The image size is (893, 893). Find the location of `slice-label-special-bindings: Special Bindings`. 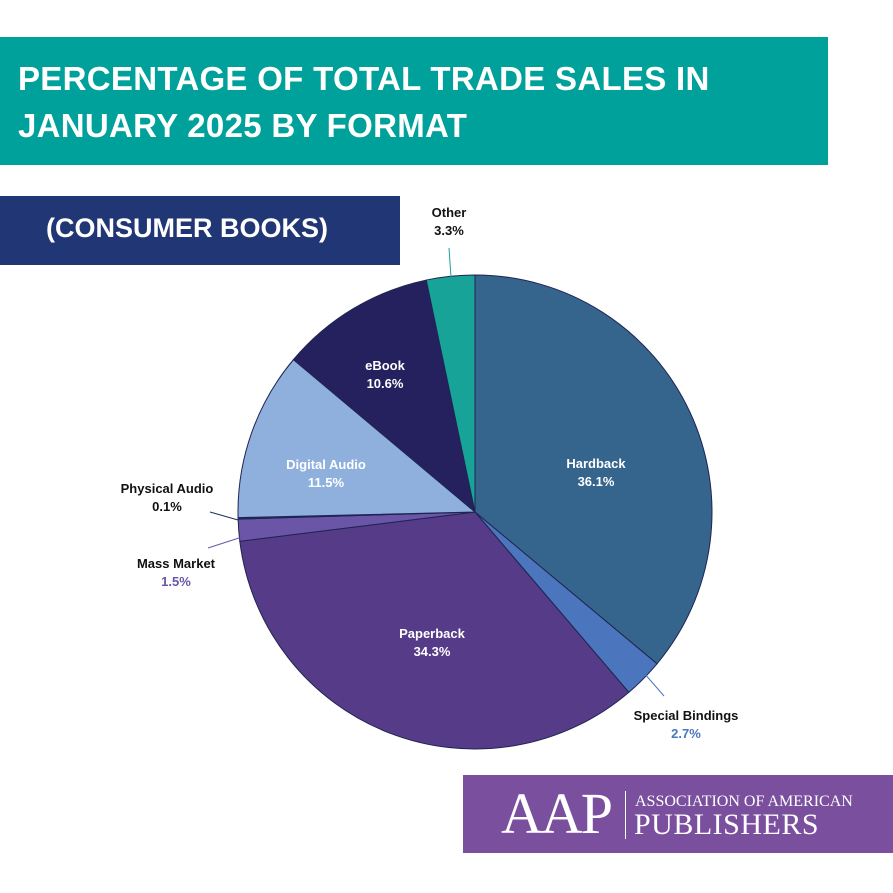

slice-label-special-bindings: Special Bindings is located at coordinates (686, 715).